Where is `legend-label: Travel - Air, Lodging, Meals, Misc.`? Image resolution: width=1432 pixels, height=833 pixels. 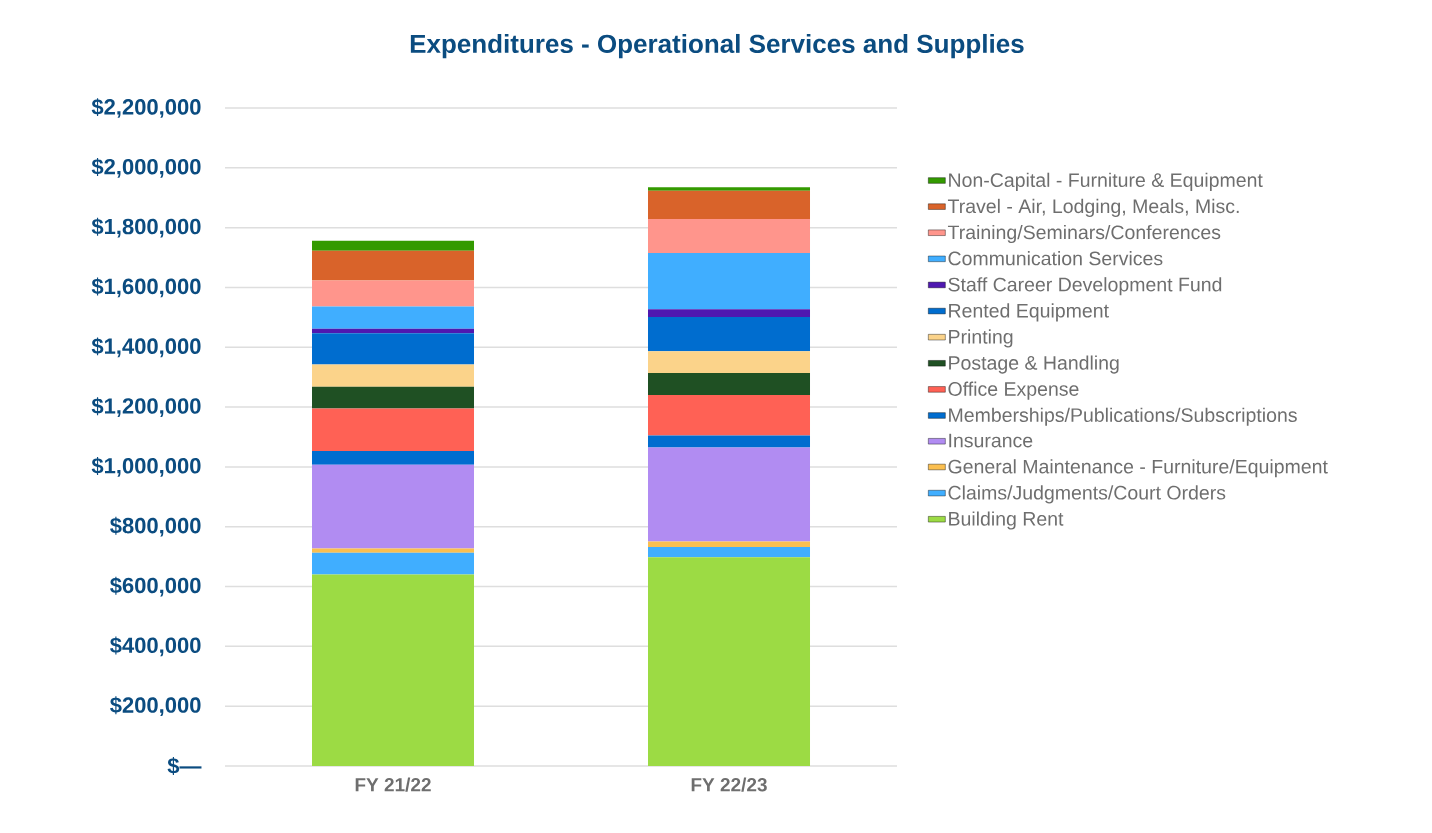 legend-label: Travel - Air, Lodging, Meals, Misc. is located at coordinates (1093, 207).